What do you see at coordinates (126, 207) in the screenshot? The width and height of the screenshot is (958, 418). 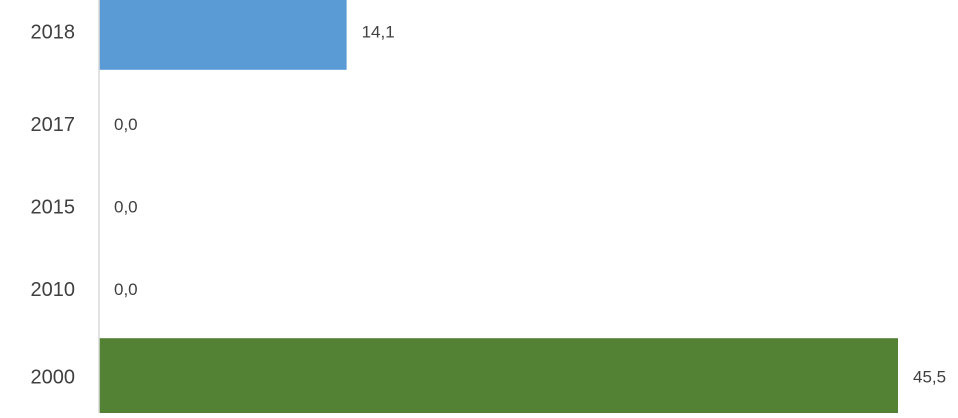 I see `value-label-2015: 0,0` at bounding box center [126, 207].